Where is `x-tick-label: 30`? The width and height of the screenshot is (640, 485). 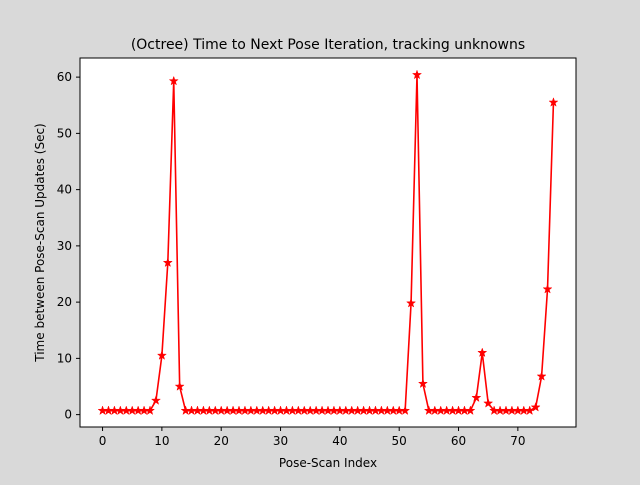
x-tick-label: 30 is located at coordinates (280, 441).